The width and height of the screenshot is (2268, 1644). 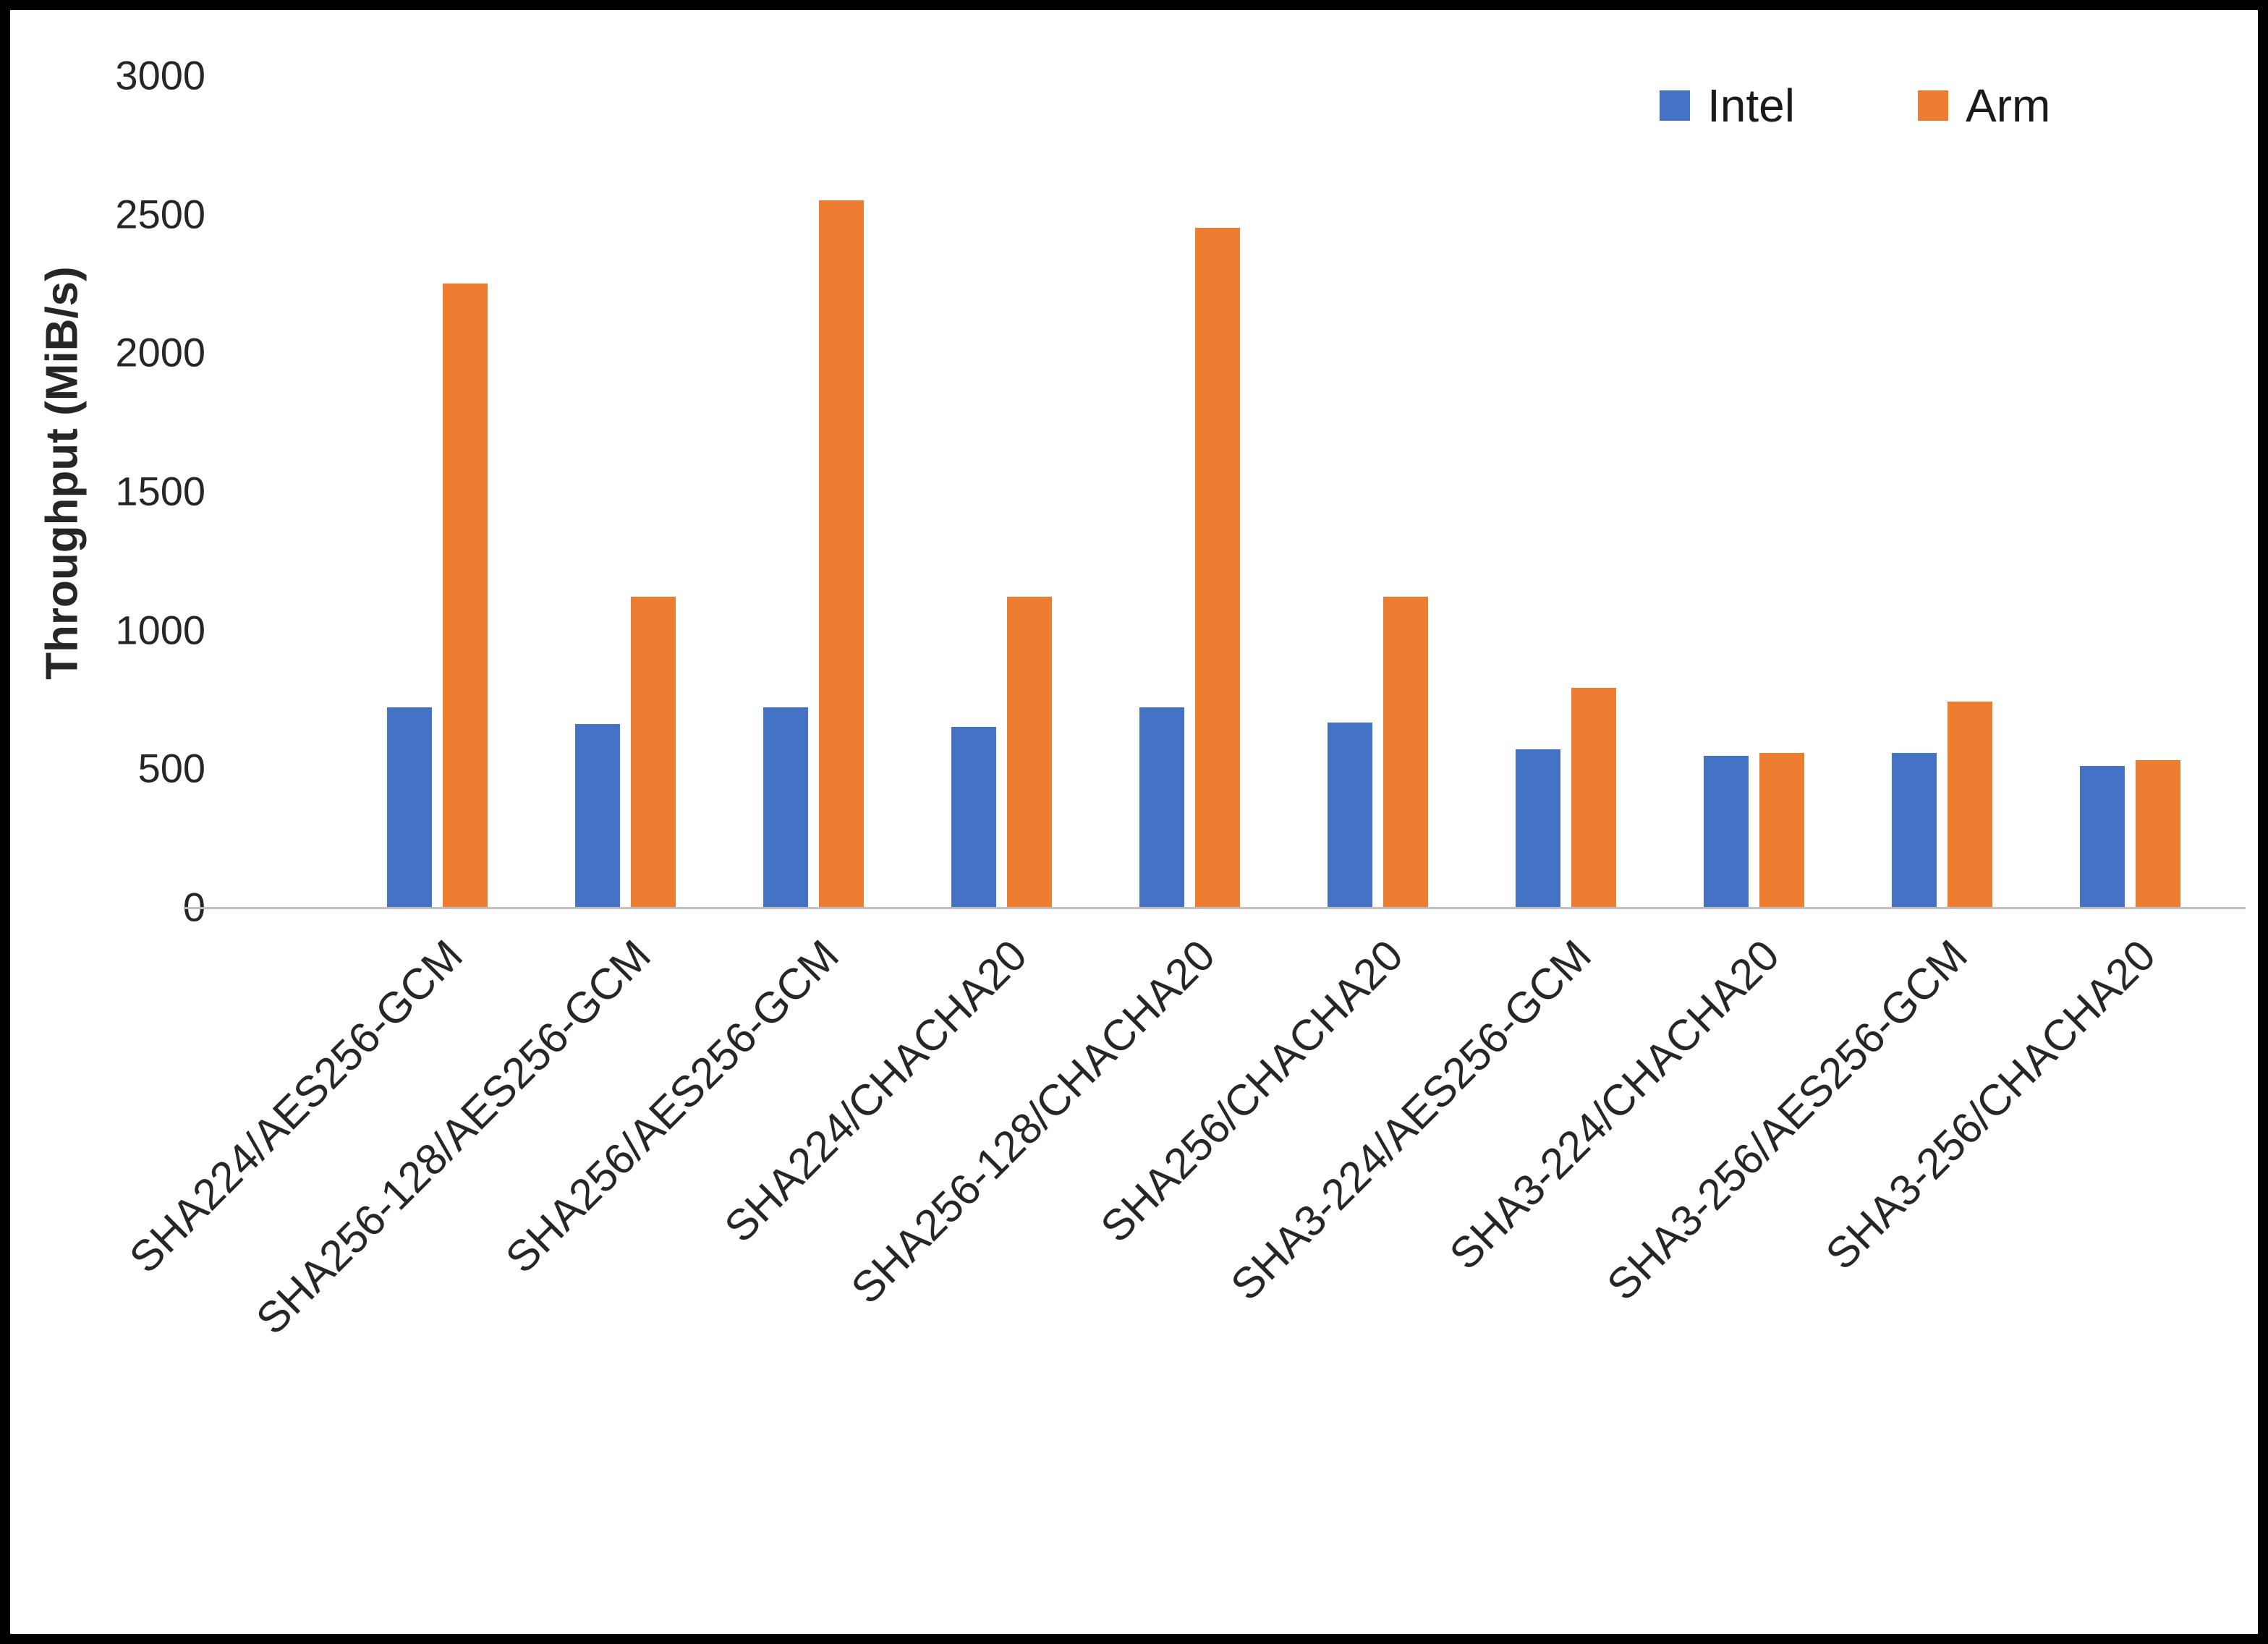 What do you see at coordinates (1215, 908) in the screenshot?
I see `x-axis-line` at bounding box center [1215, 908].